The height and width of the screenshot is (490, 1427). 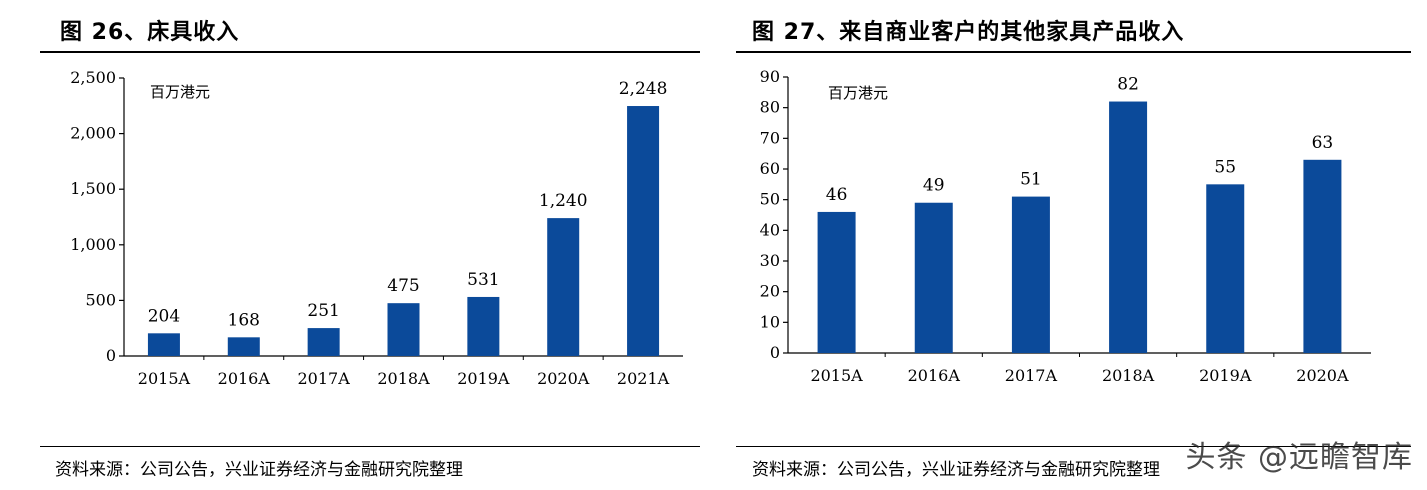 I want to click on data-label: 251, so click(x=323, y=311).